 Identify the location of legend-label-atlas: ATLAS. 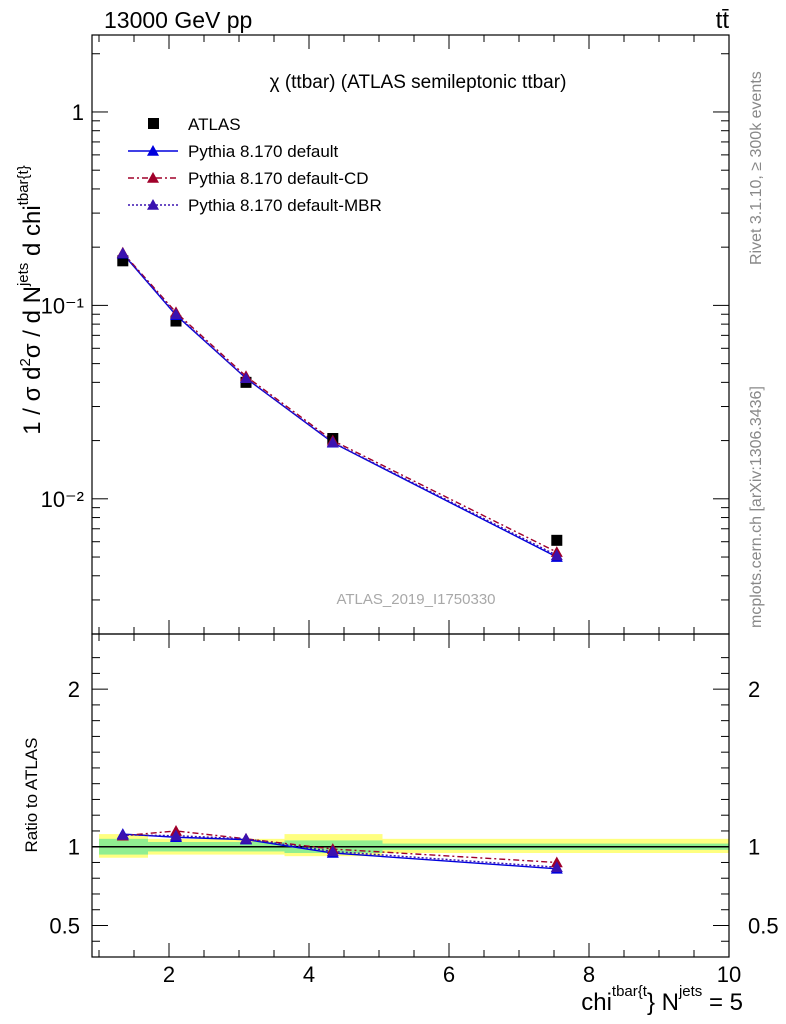
(214, 124).